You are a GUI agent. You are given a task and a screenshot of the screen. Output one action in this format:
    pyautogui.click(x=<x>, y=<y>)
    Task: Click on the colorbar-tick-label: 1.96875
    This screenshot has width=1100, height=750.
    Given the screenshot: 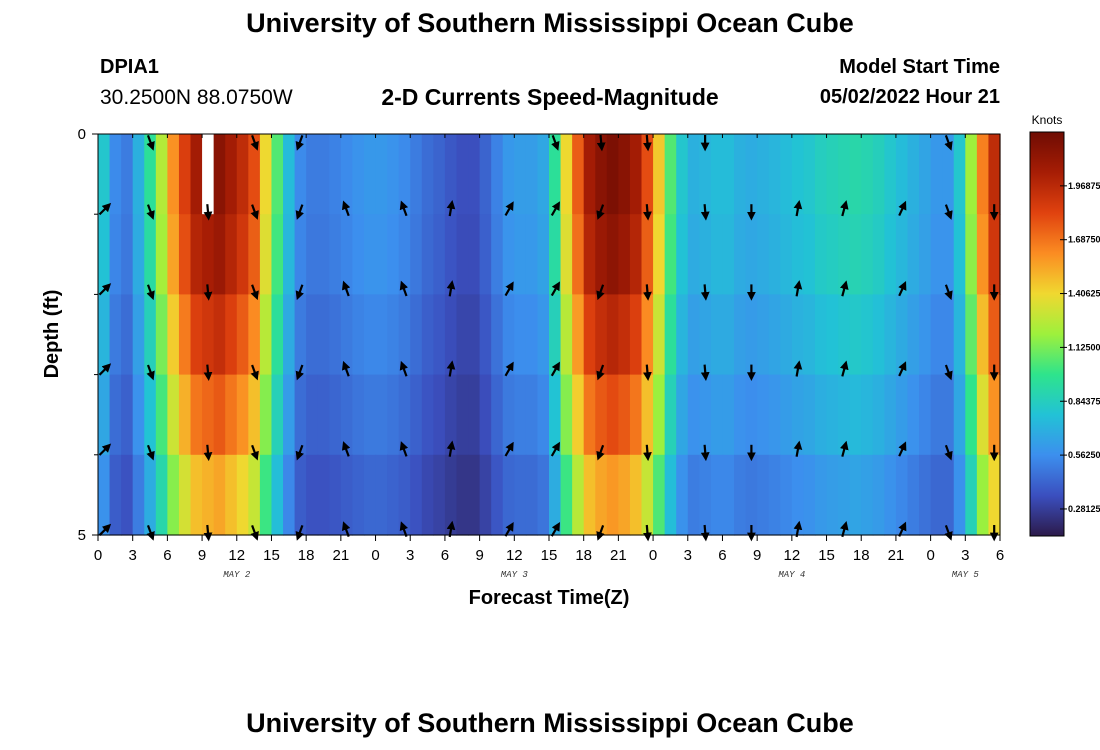 What is the action you would take?
    pyautogui.click(x=1084, y=186)
    